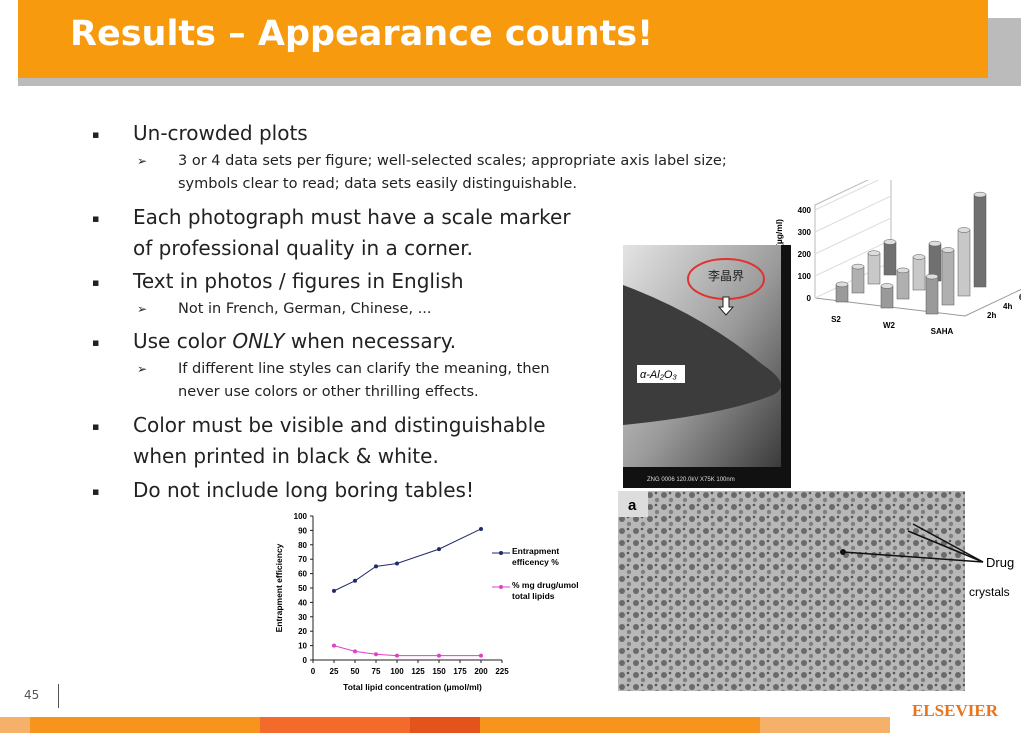  I want to click on arrow, so click(726, 306).